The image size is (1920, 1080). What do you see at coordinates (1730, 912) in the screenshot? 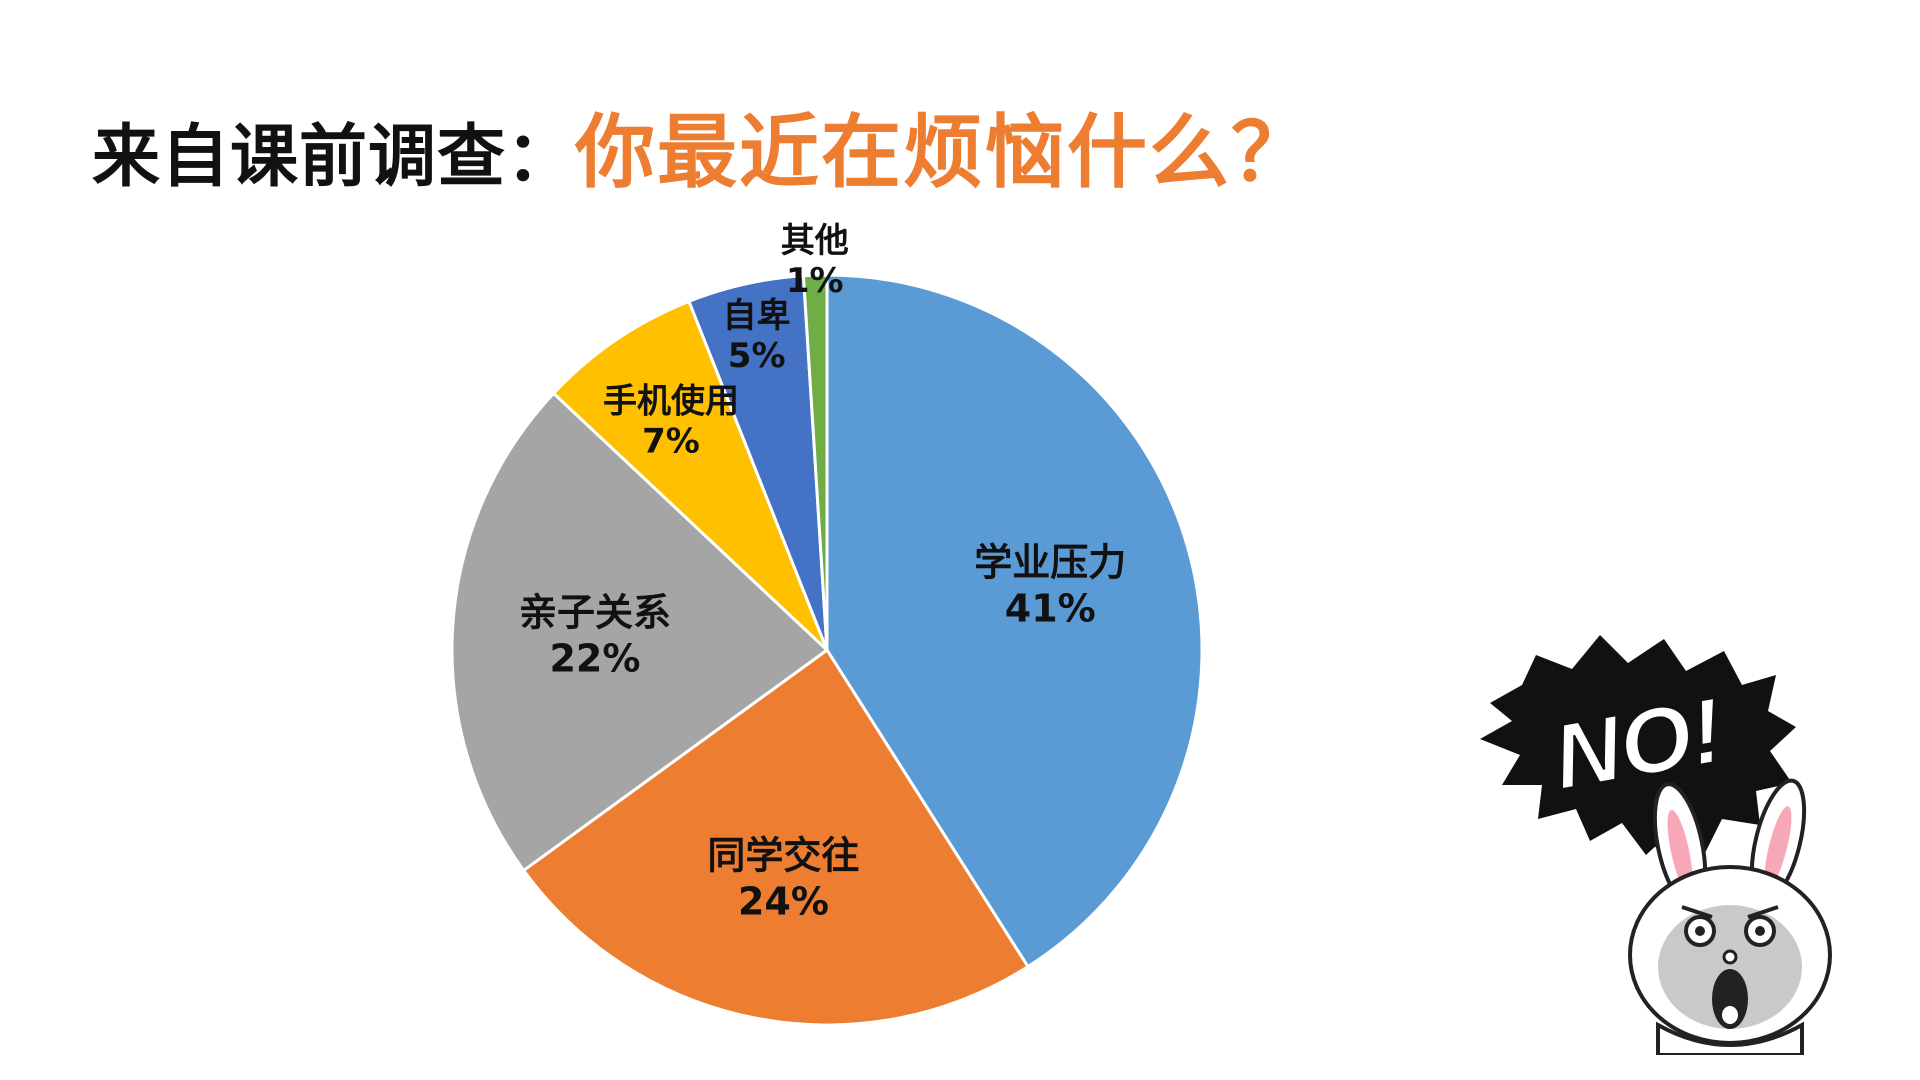
I see `bunny-brows` at bounding box center [1730, 912].